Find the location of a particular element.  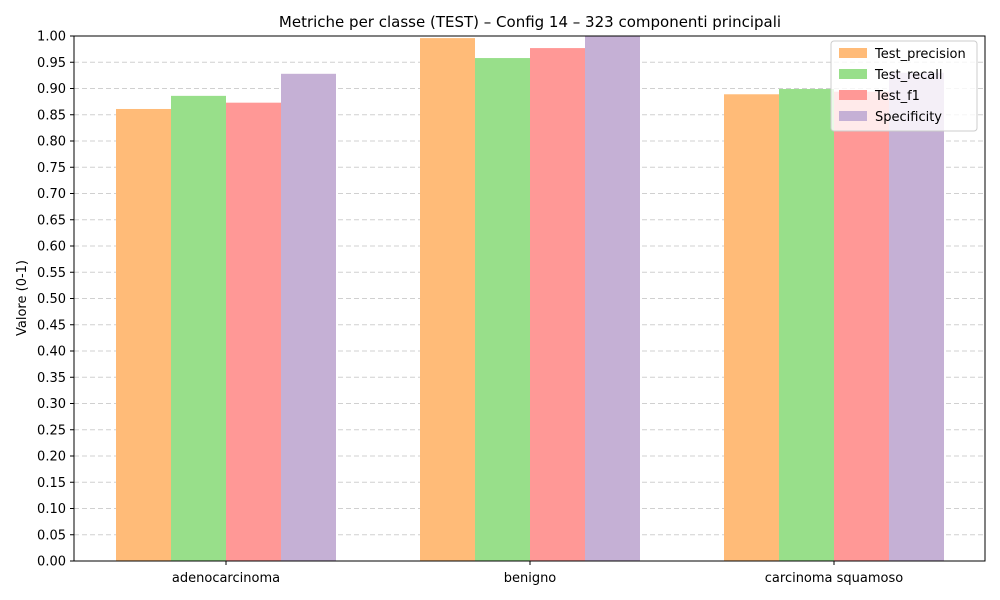

y-tick-label: 0.65 is located at coordinates (51, 220).